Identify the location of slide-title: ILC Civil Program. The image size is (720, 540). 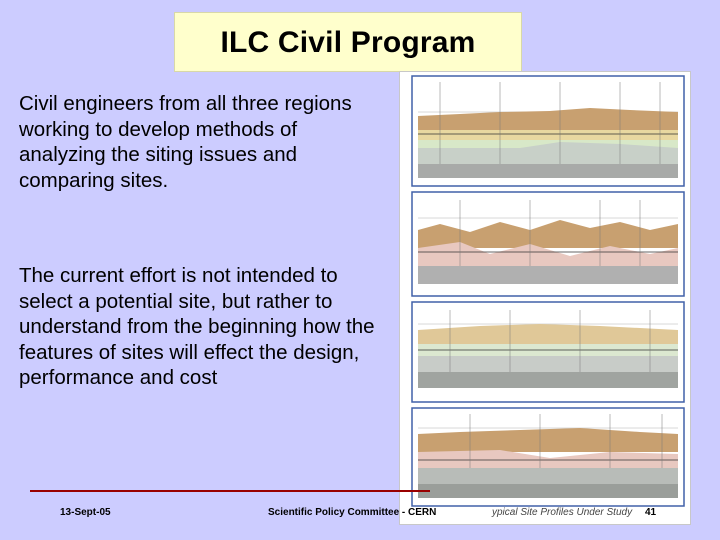
(348, 42).